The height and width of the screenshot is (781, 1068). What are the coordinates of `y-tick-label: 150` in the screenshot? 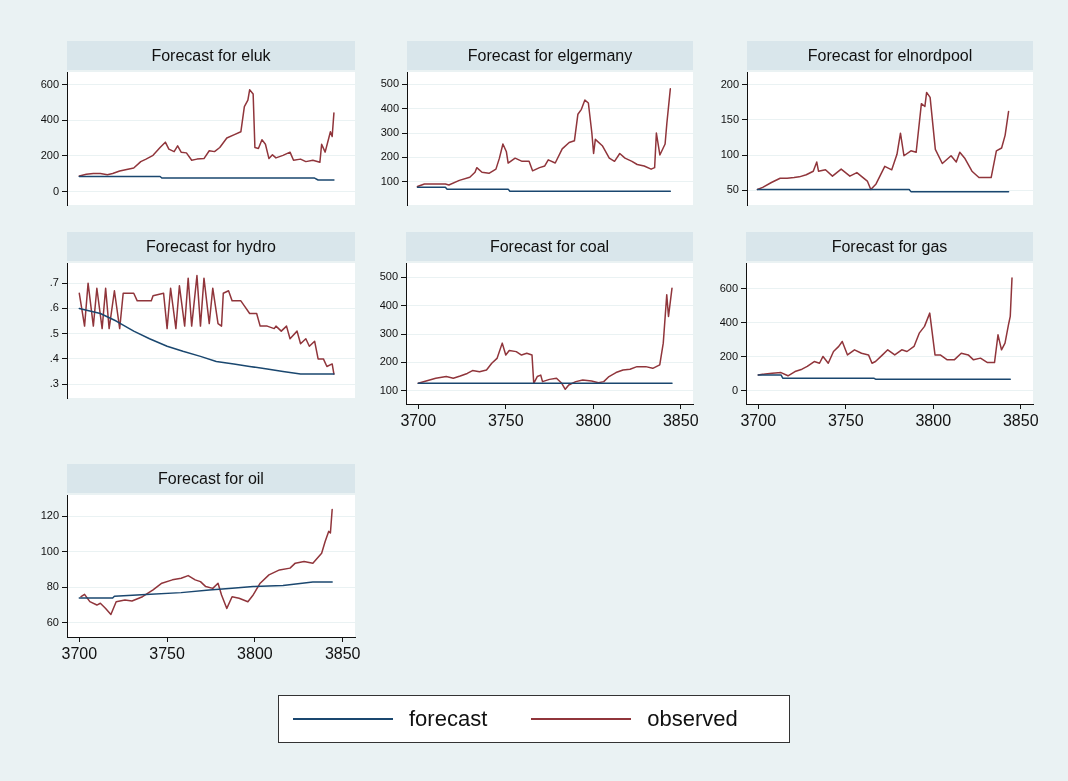 It's located at (729, 118).